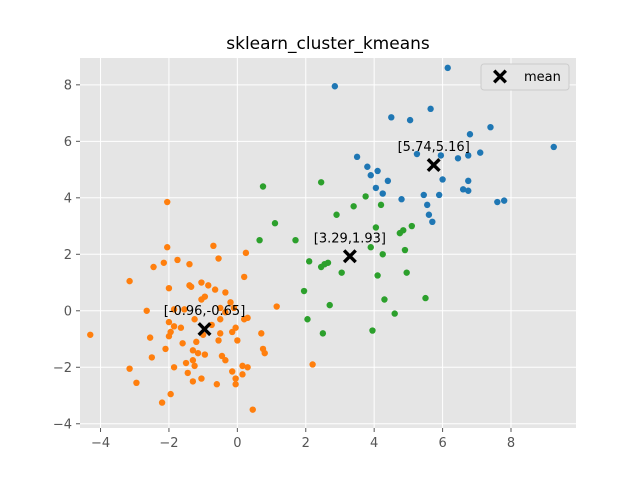 The height and width of the screenshot is (479, 640). I want to click on center-label: [5.74,5.16], so click(434, 147).